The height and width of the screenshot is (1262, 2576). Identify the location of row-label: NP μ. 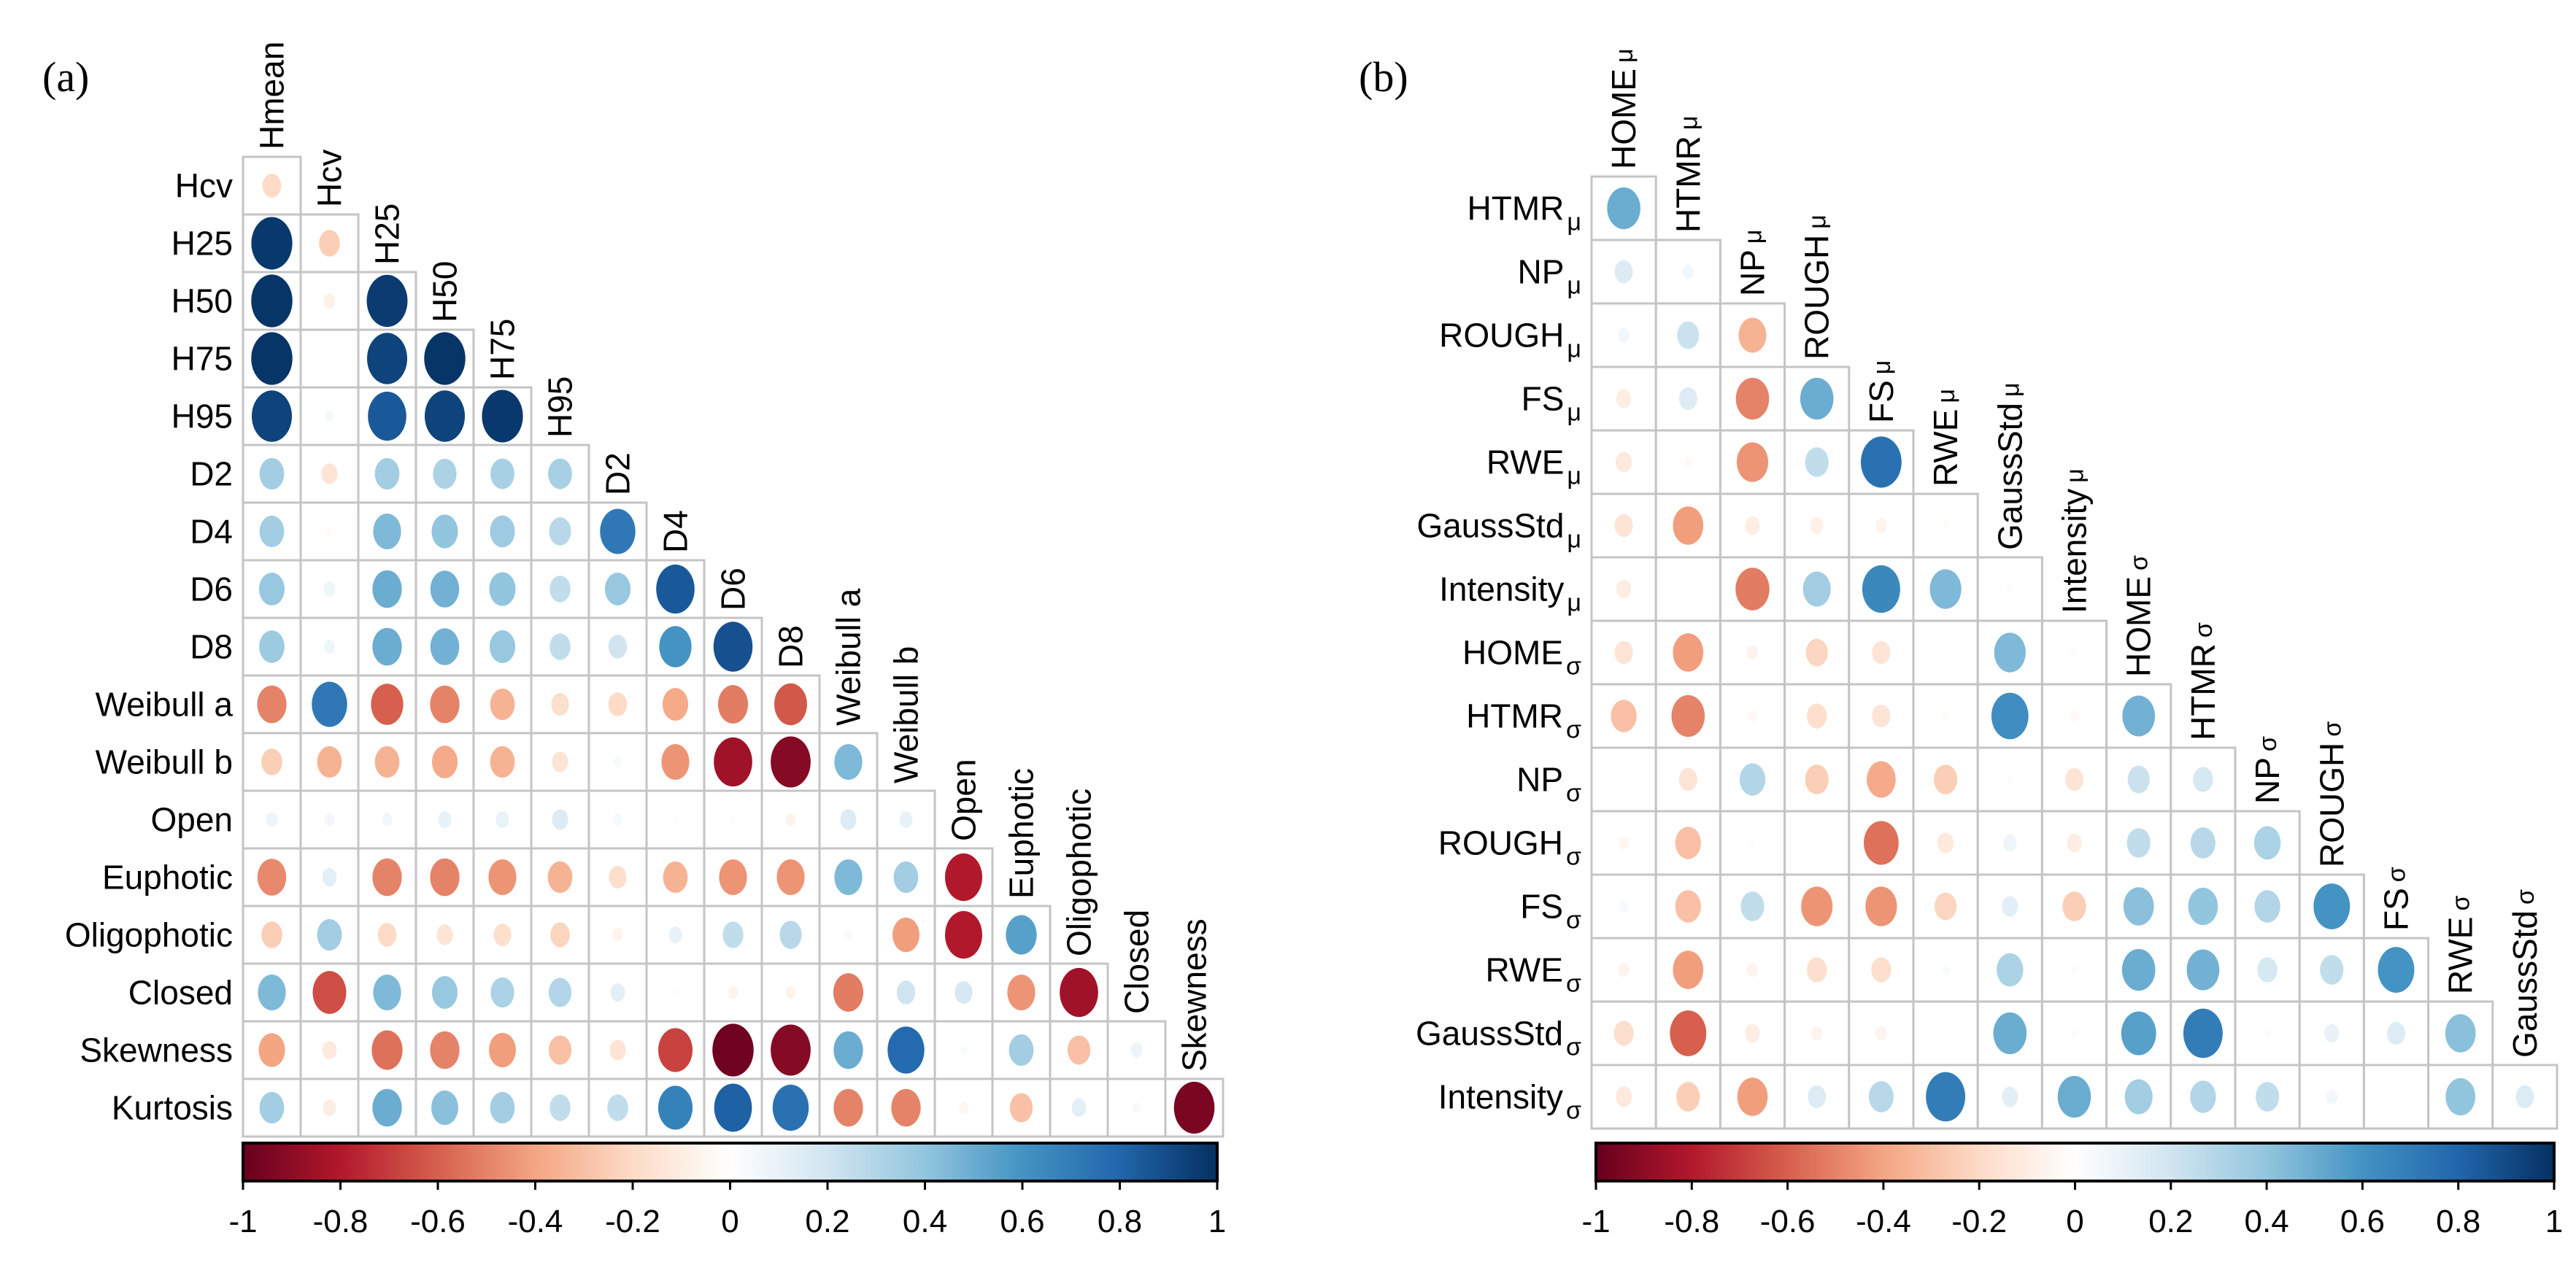
(1550, 276).